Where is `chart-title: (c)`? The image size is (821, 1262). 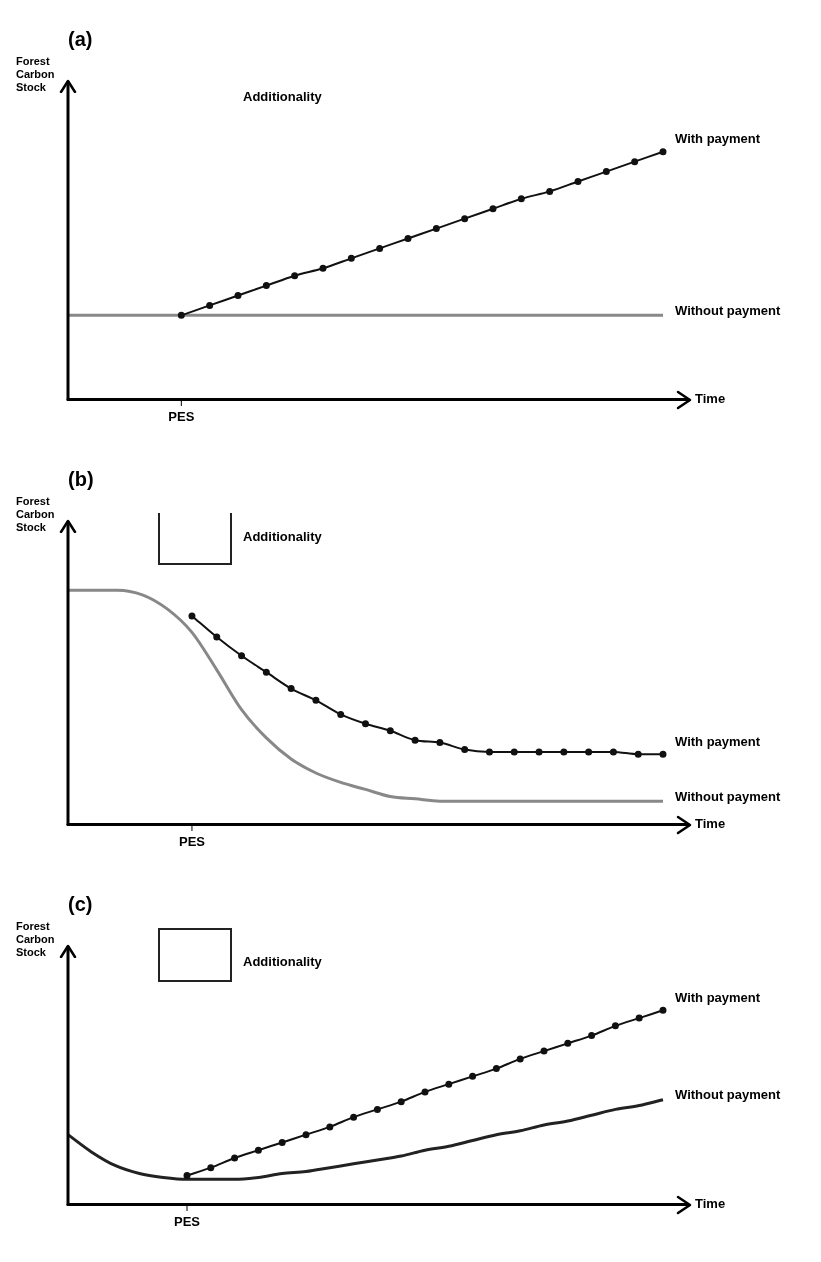
chart-title: (c) is located at coordinates (80, 903).